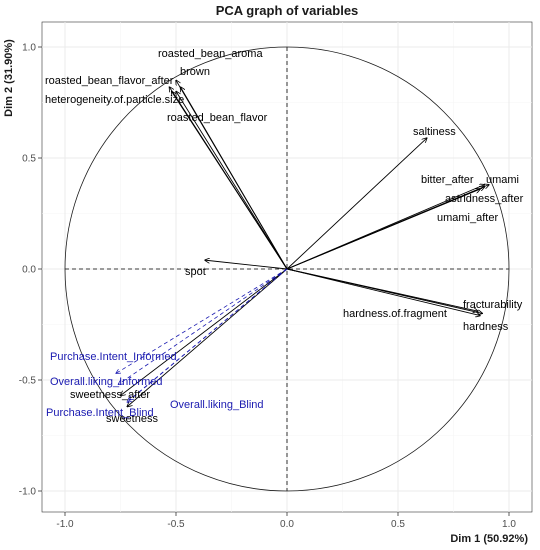  Describe the element at coordinates (195, 272) in the screenshot. I see `label-spot: spot` at that location.